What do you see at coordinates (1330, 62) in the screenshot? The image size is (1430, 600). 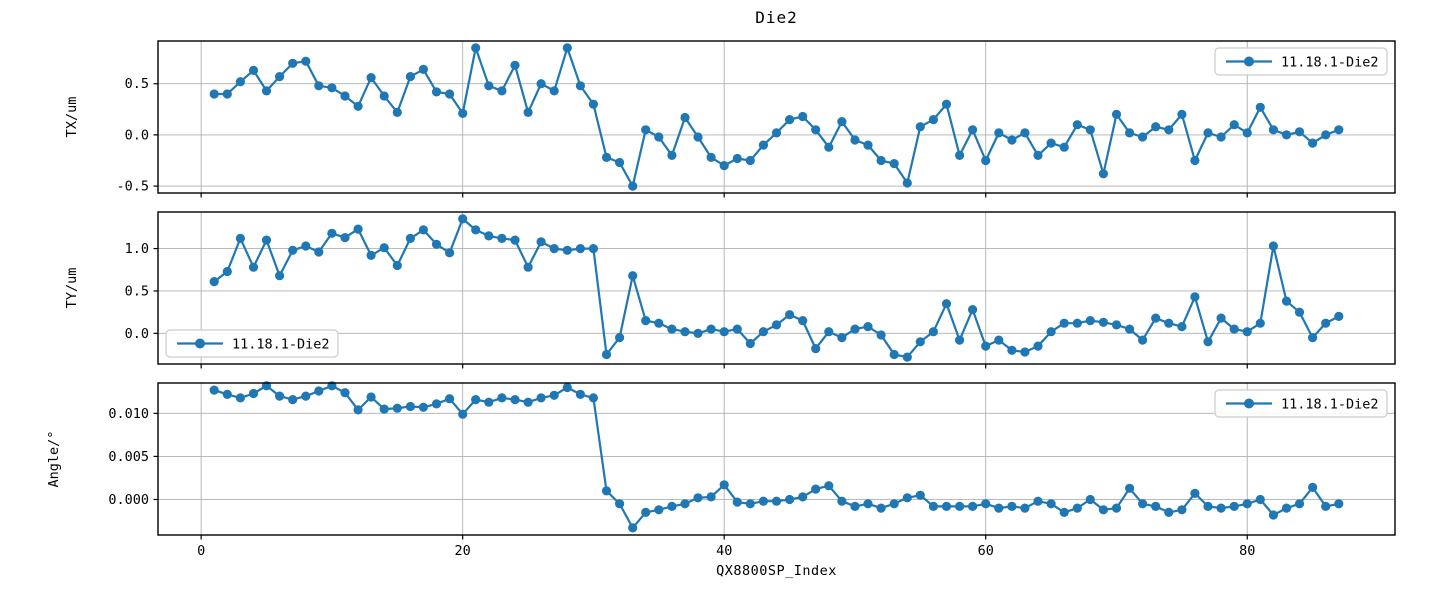 I see `legend-label: 11.18.1-Die2` at bounding box center [1330, 62].